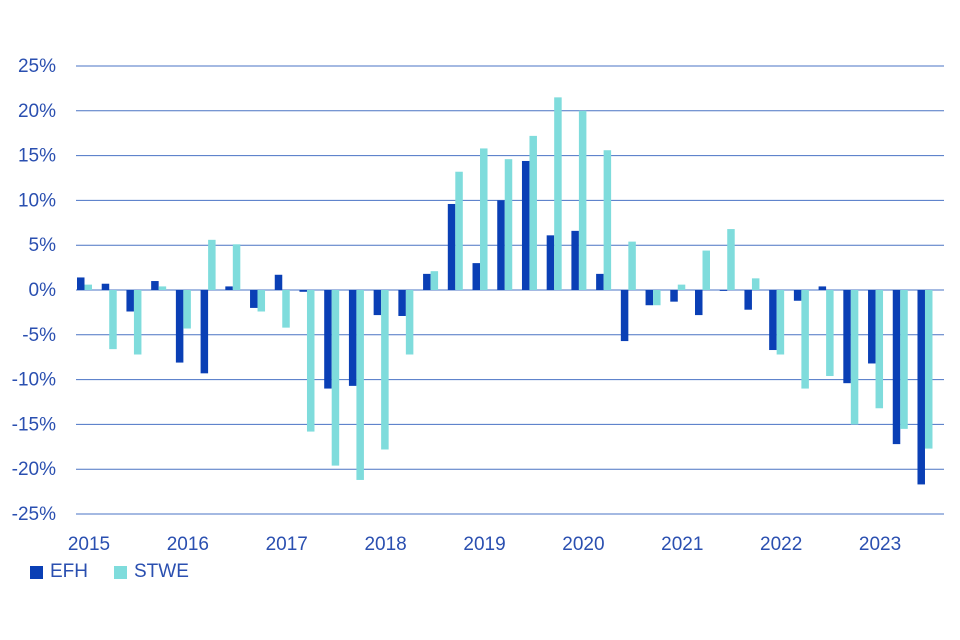  Describe the element at coordinates (39, 335) in the screenshot. I see `y-tick-label: -5%` at that location.